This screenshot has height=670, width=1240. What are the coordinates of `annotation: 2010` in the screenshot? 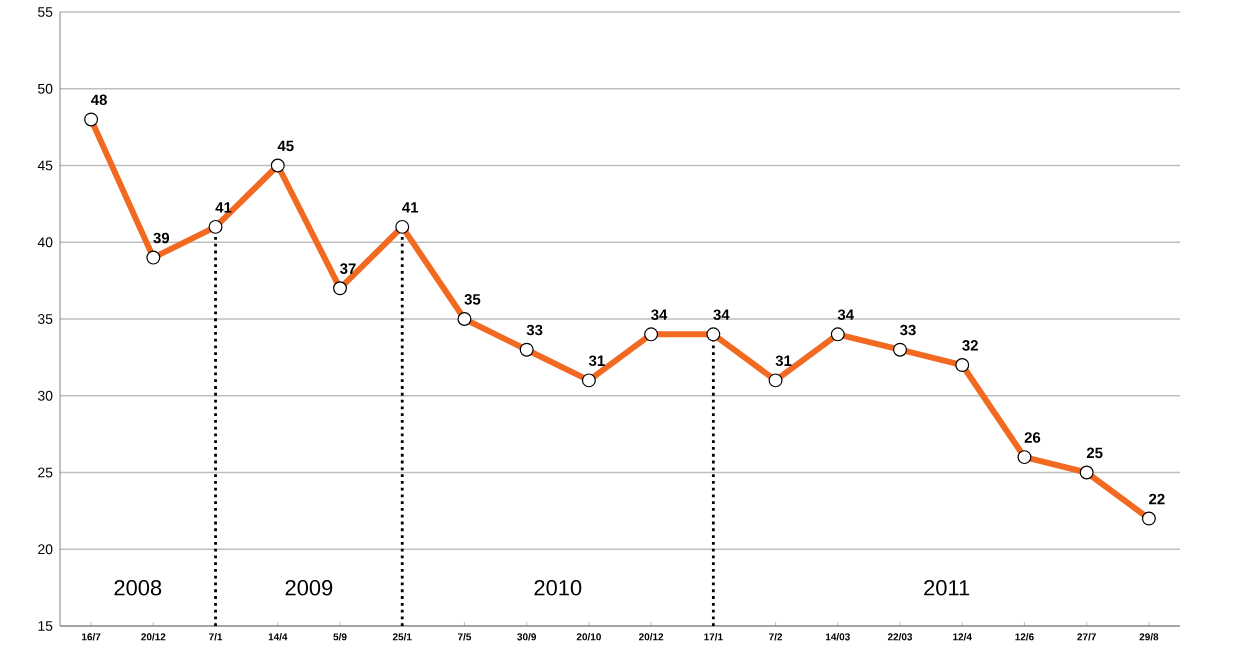 It's located at (558, 588).